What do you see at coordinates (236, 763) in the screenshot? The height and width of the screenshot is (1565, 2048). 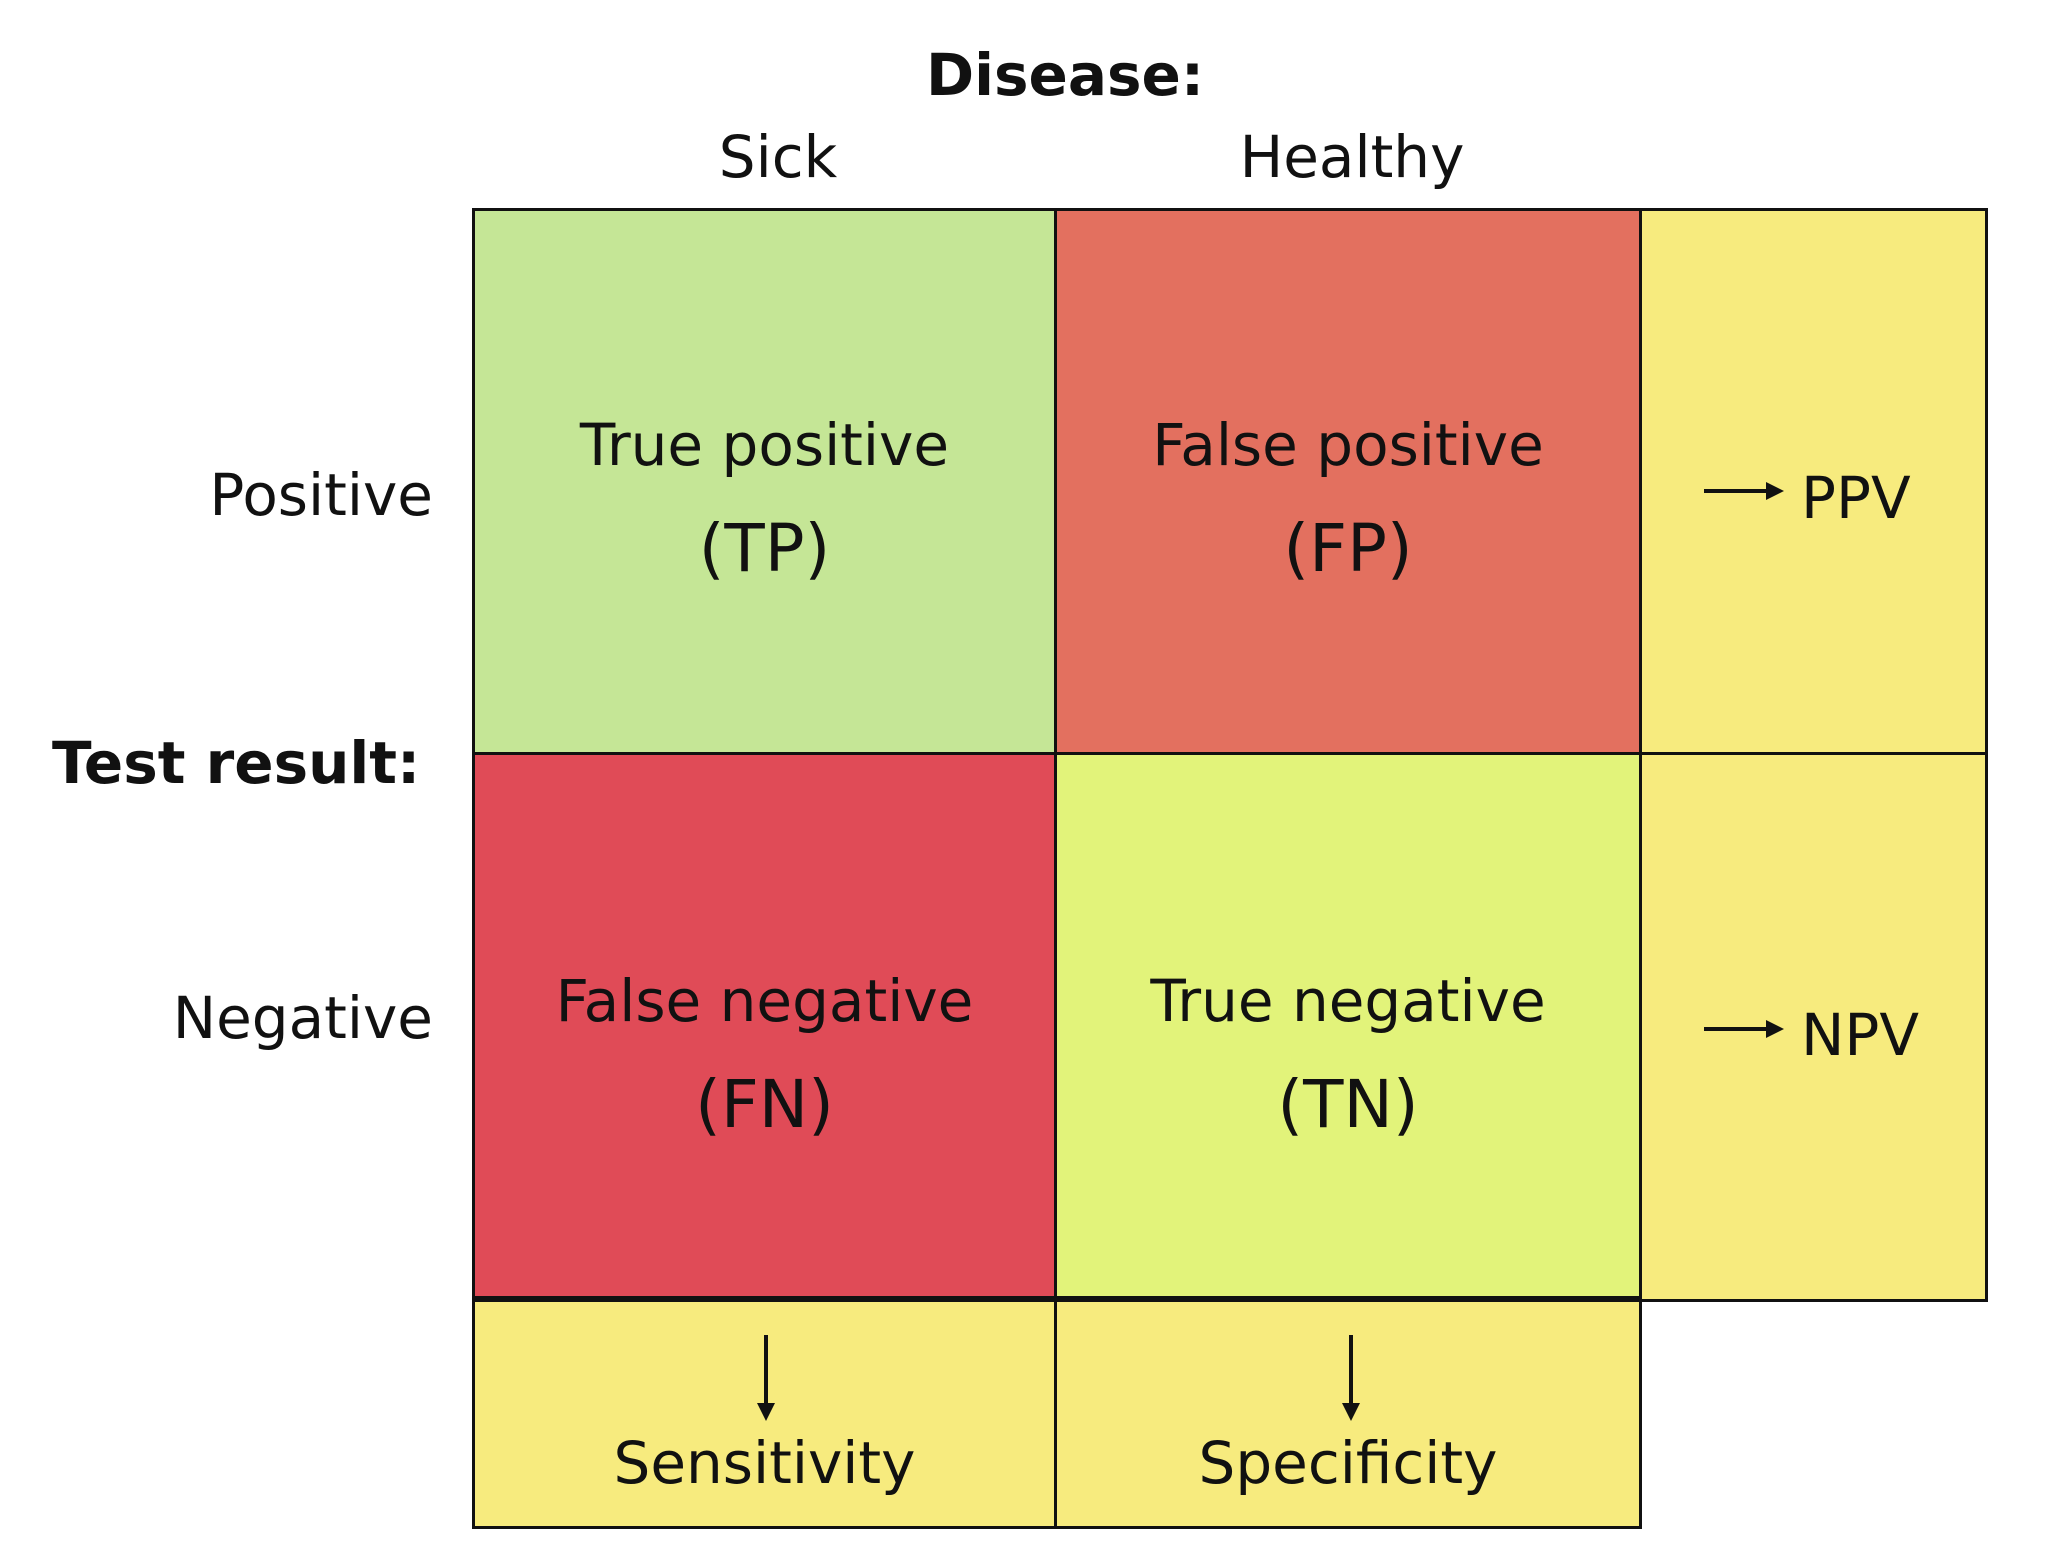 I see `test-result-header: Test result:` at bounding box center [236, 763].